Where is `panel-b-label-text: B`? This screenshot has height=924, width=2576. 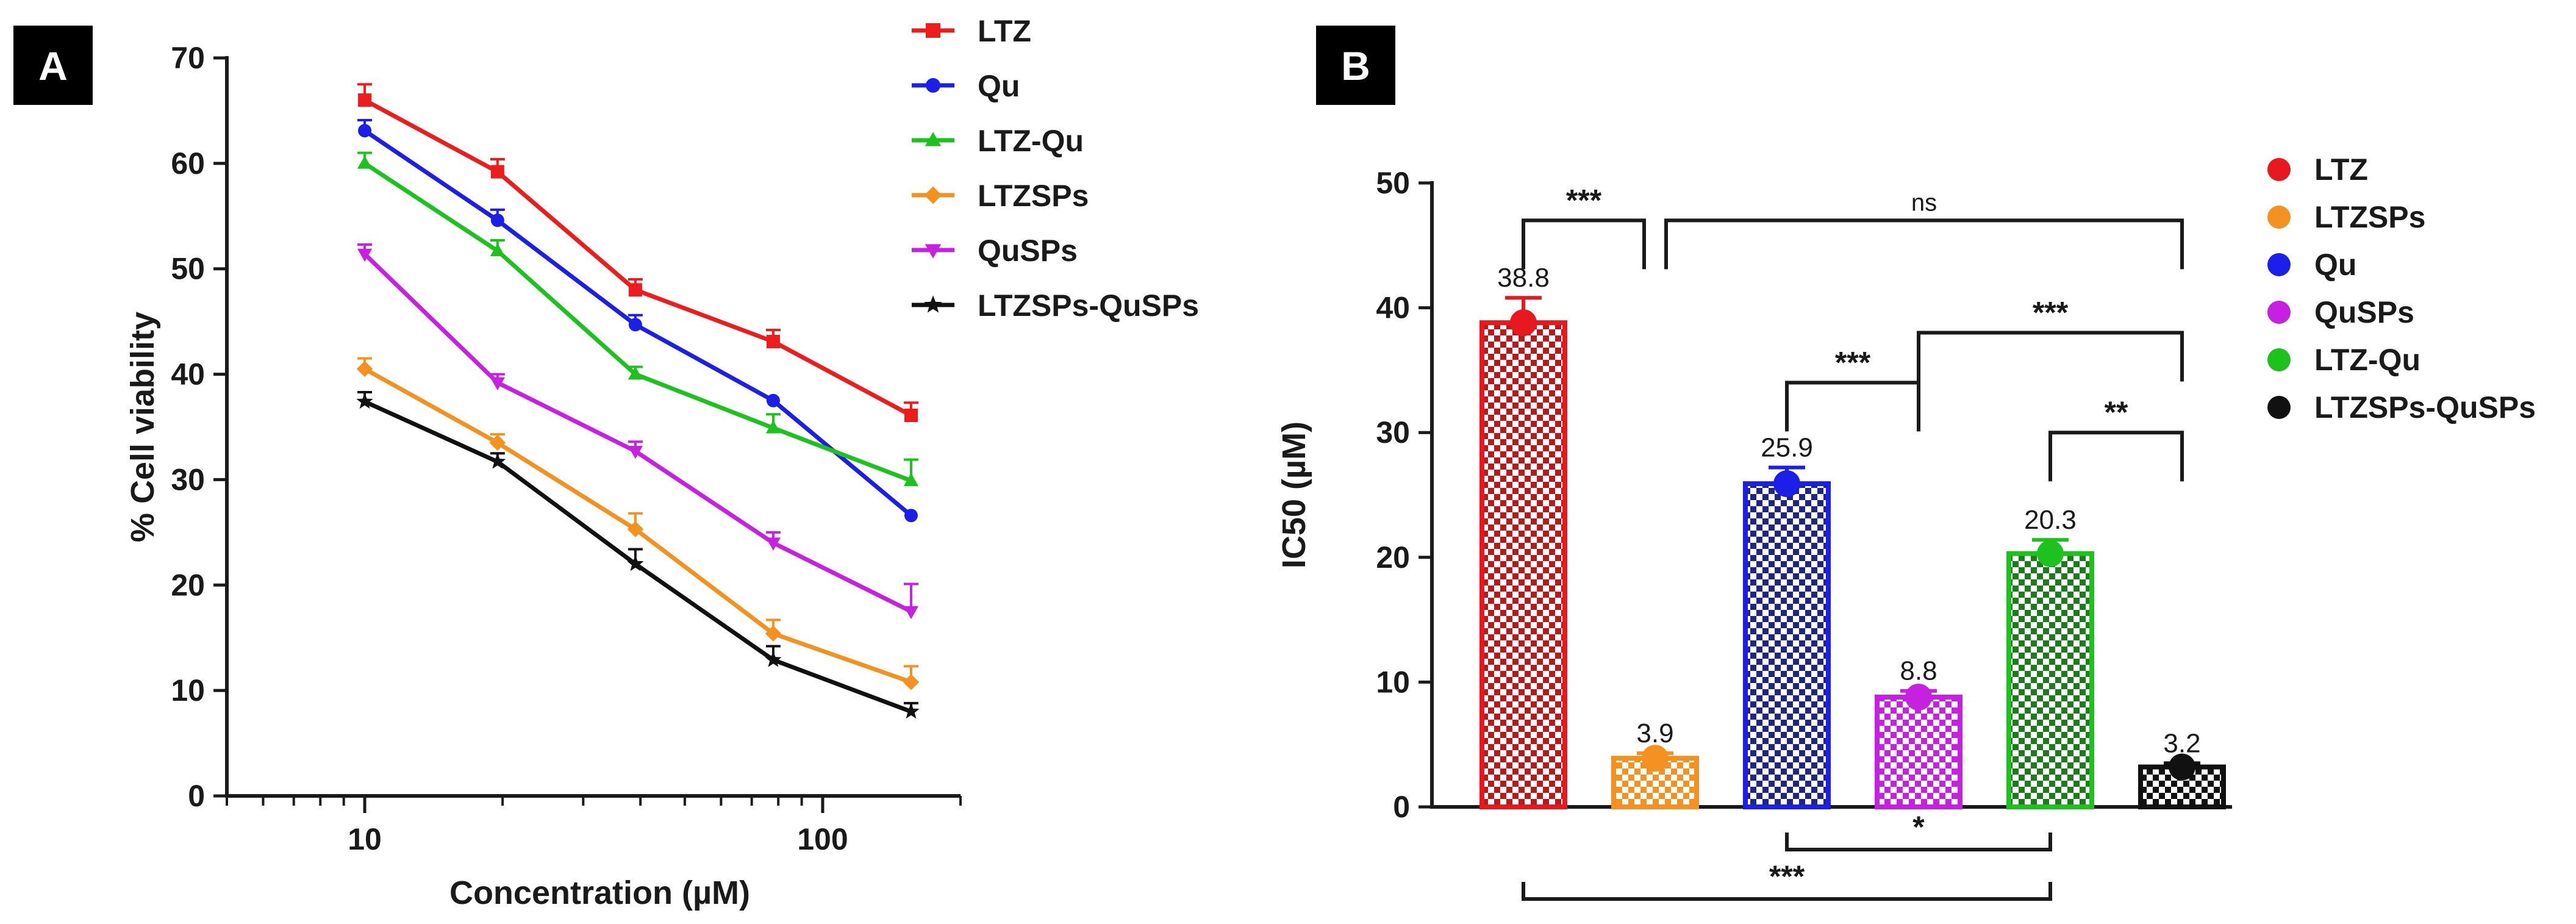
panel-b-label-text: B is located at coordinates (1355, 65).